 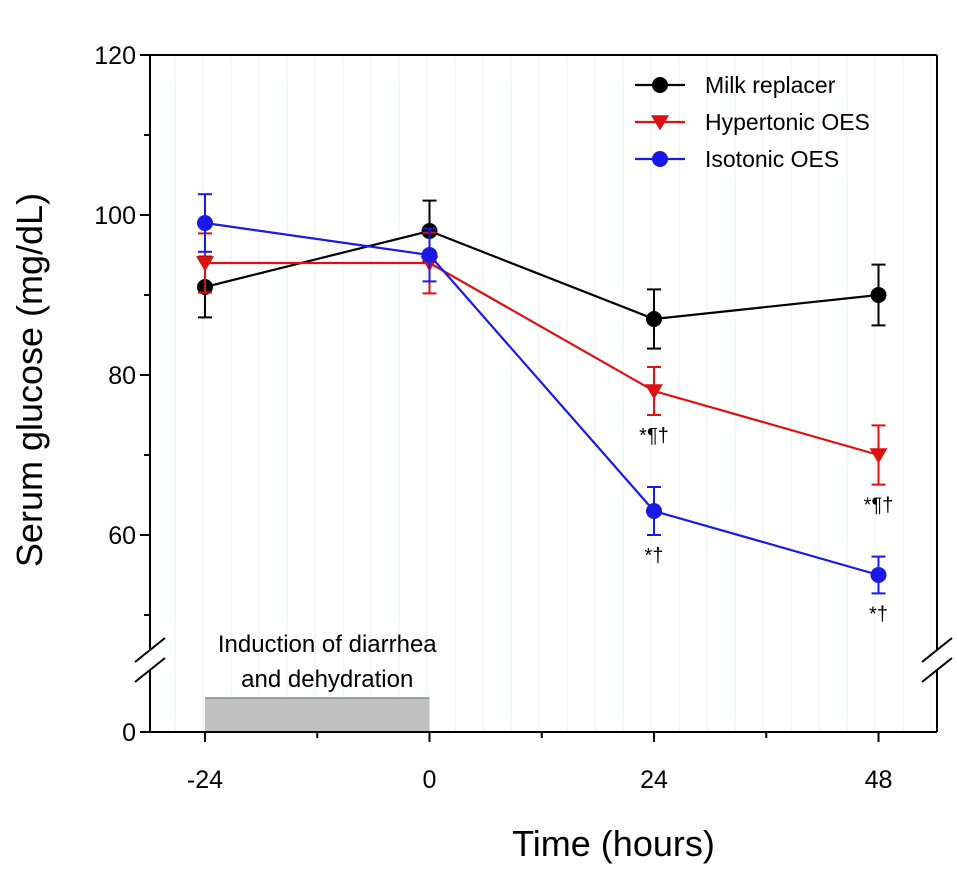 What do you see at coordinates (613, 843) in the screenshot?
I see `x-axis-title: Time (hours)` at bounding box center [613, 843].